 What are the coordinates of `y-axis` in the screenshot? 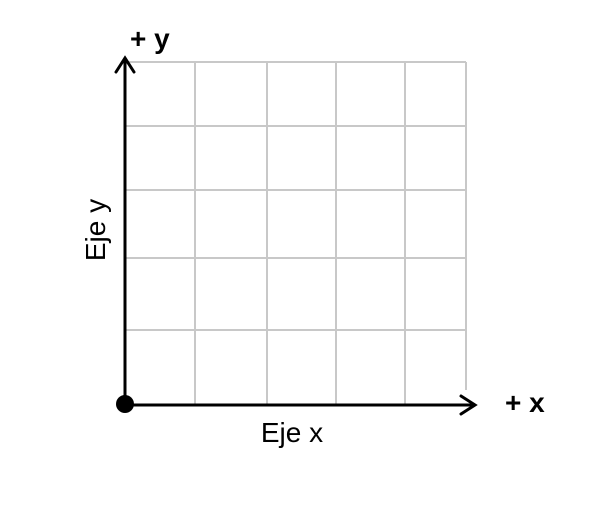 It's located at (125, 231).